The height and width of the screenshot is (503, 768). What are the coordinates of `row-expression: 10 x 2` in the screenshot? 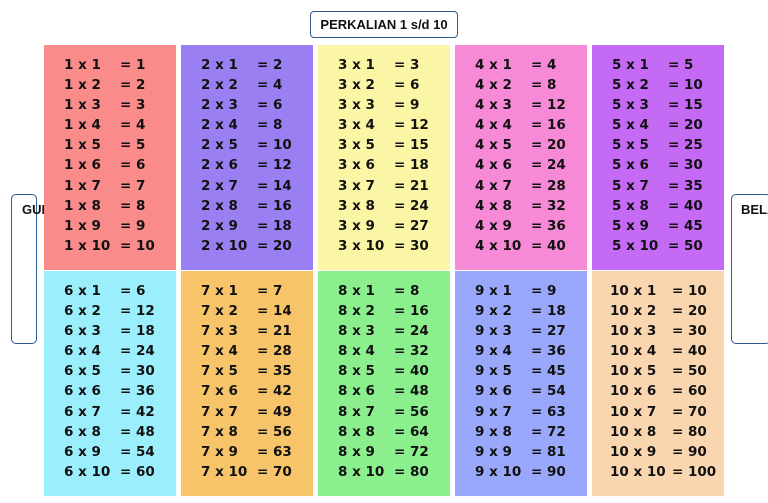 It's located at (633, 311).